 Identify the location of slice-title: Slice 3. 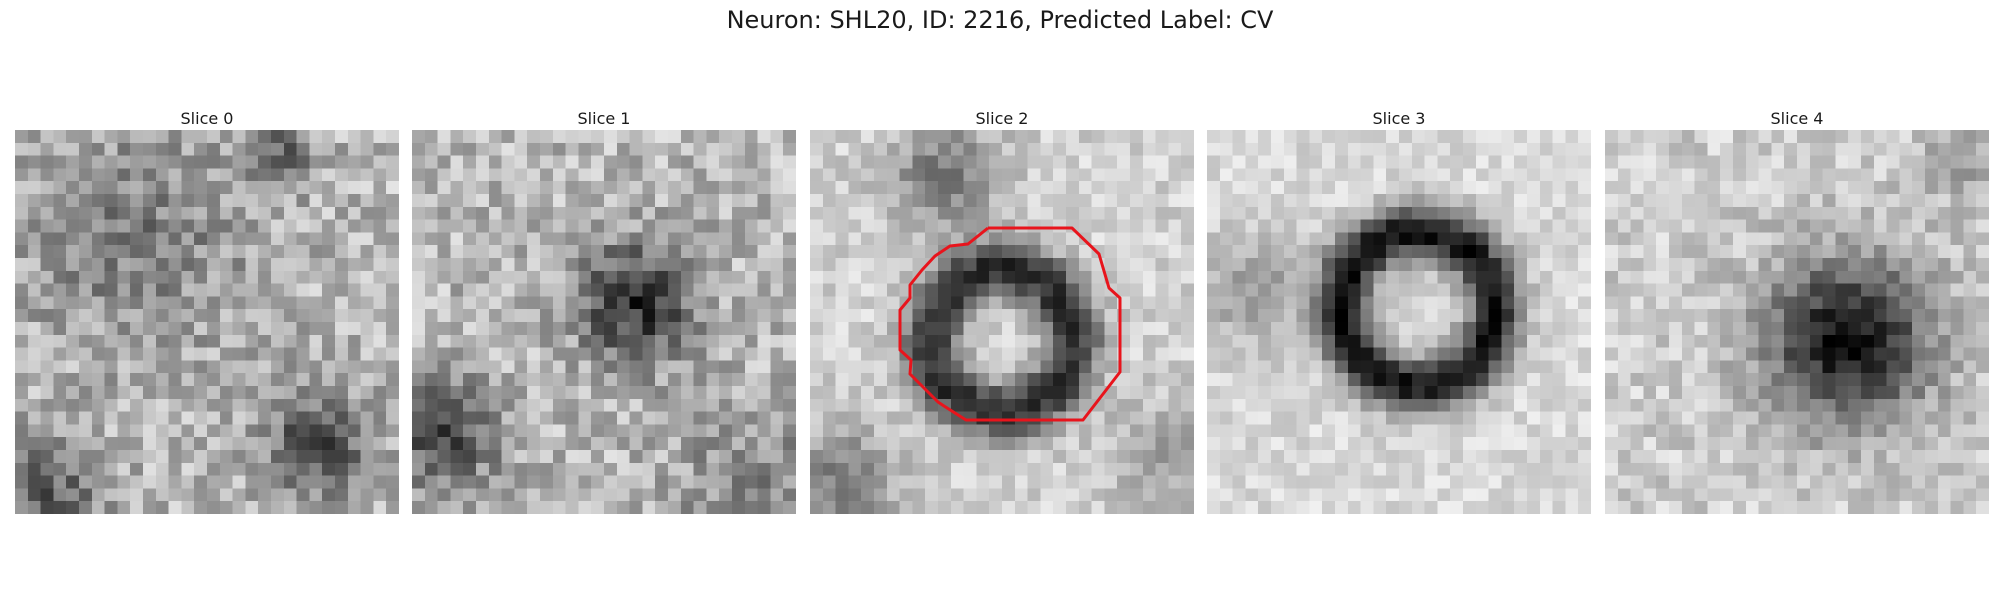
(1399, 118).